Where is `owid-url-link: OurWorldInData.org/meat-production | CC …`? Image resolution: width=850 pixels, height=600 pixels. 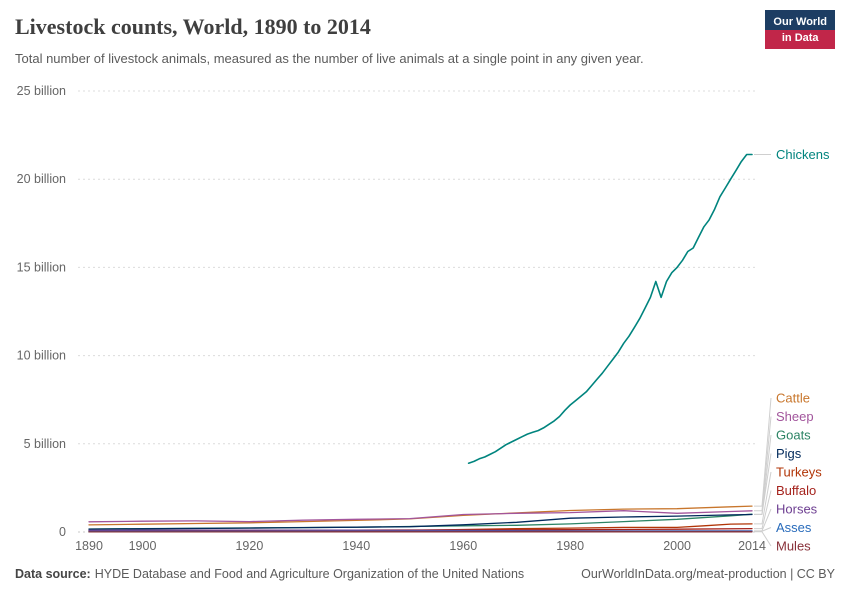
owid-url-link: OurWorldInData.org/meat-production | CC … is located at coordinates (708, 574).